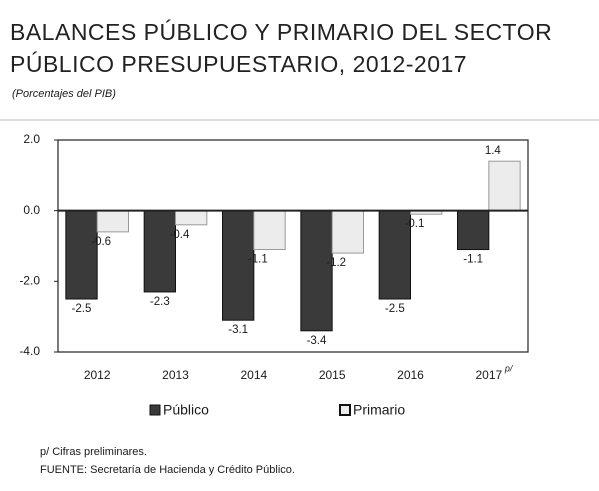 This screenshot has height=491, width=599. What do you see at coordinates (31, 139) in the screenshot?
I see `y-tick-label: 2.0` at bounding box center [31, 139].